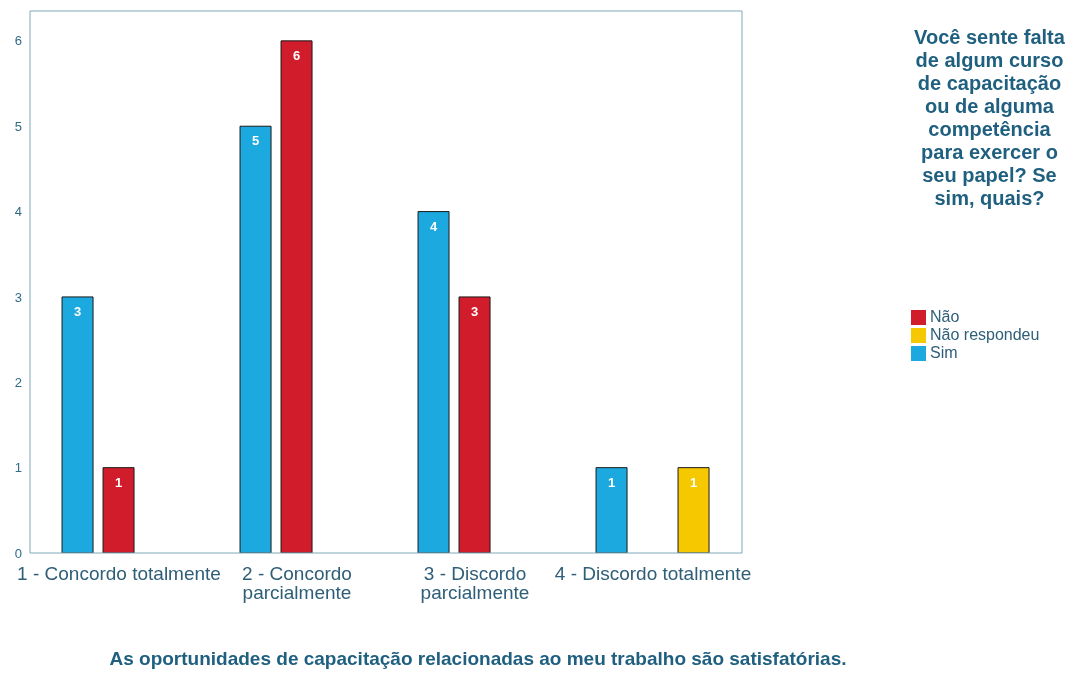  I want to click on y-tick-label: 0, so click(18, 553).